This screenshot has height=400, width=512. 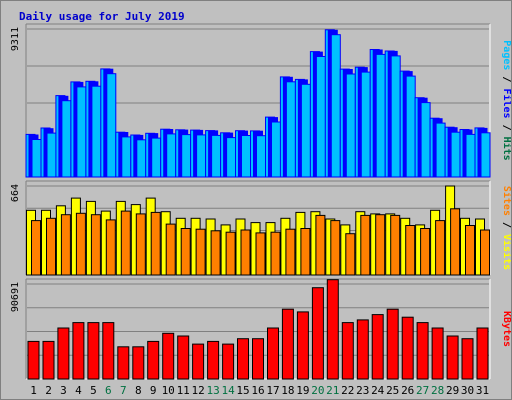 What do you see at coordinates (392, 390) in the screenshot?
I see `day-tick-25: 25` at bounding box center [392, 390].